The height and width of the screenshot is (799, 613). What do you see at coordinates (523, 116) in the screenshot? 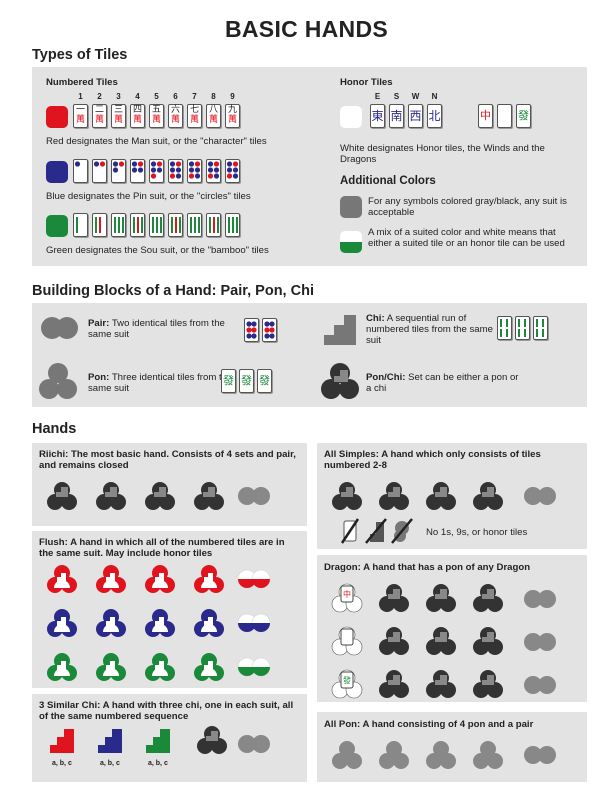
I see `dragon-tile: 發` at bounding box center [523, 116].